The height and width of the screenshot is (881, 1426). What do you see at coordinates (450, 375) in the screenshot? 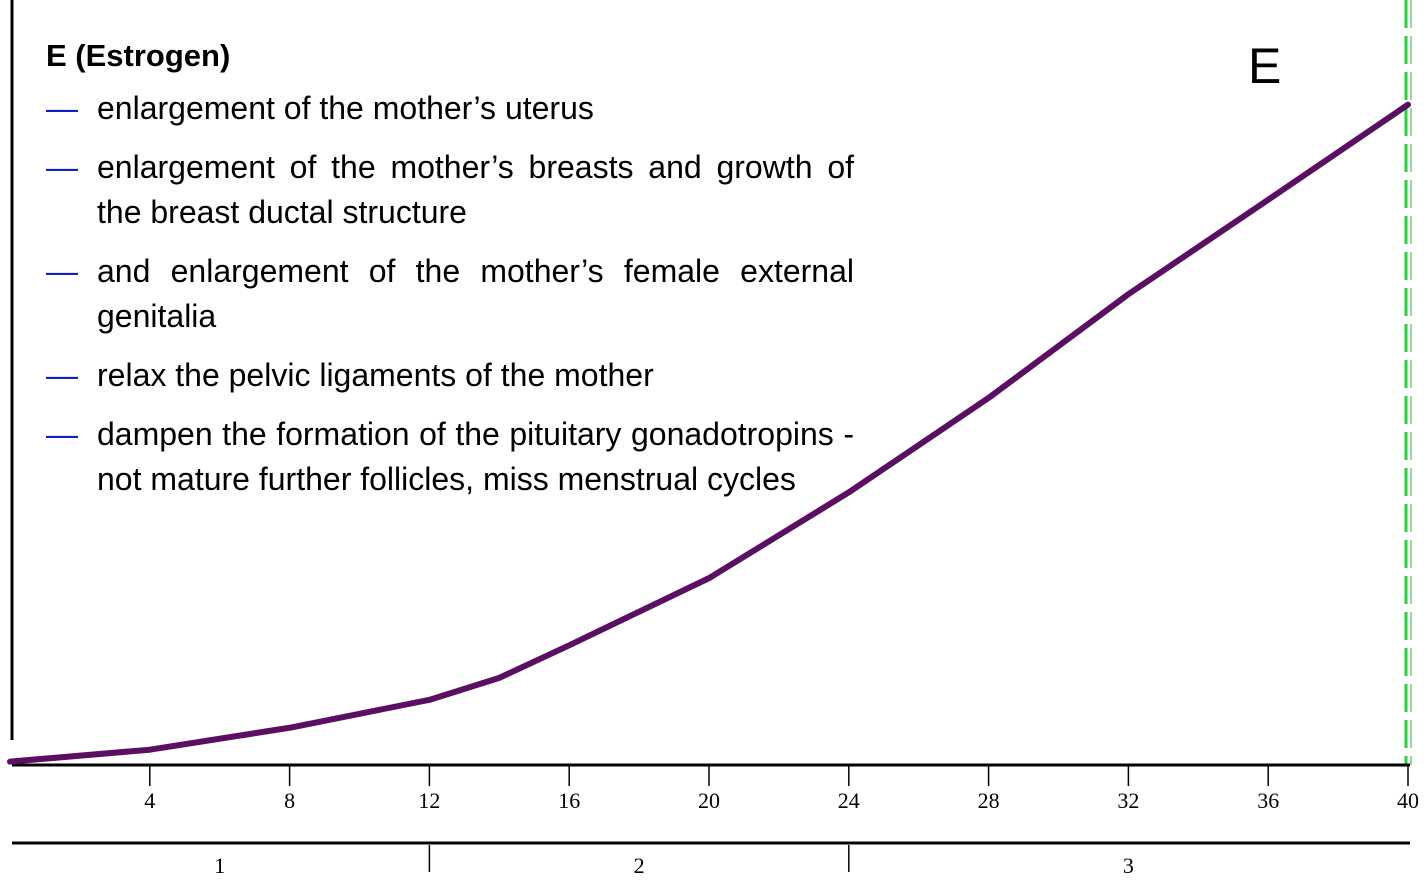
I see `note: relax the pelvic ligaments of the mother` at bounding box center [450, 375].